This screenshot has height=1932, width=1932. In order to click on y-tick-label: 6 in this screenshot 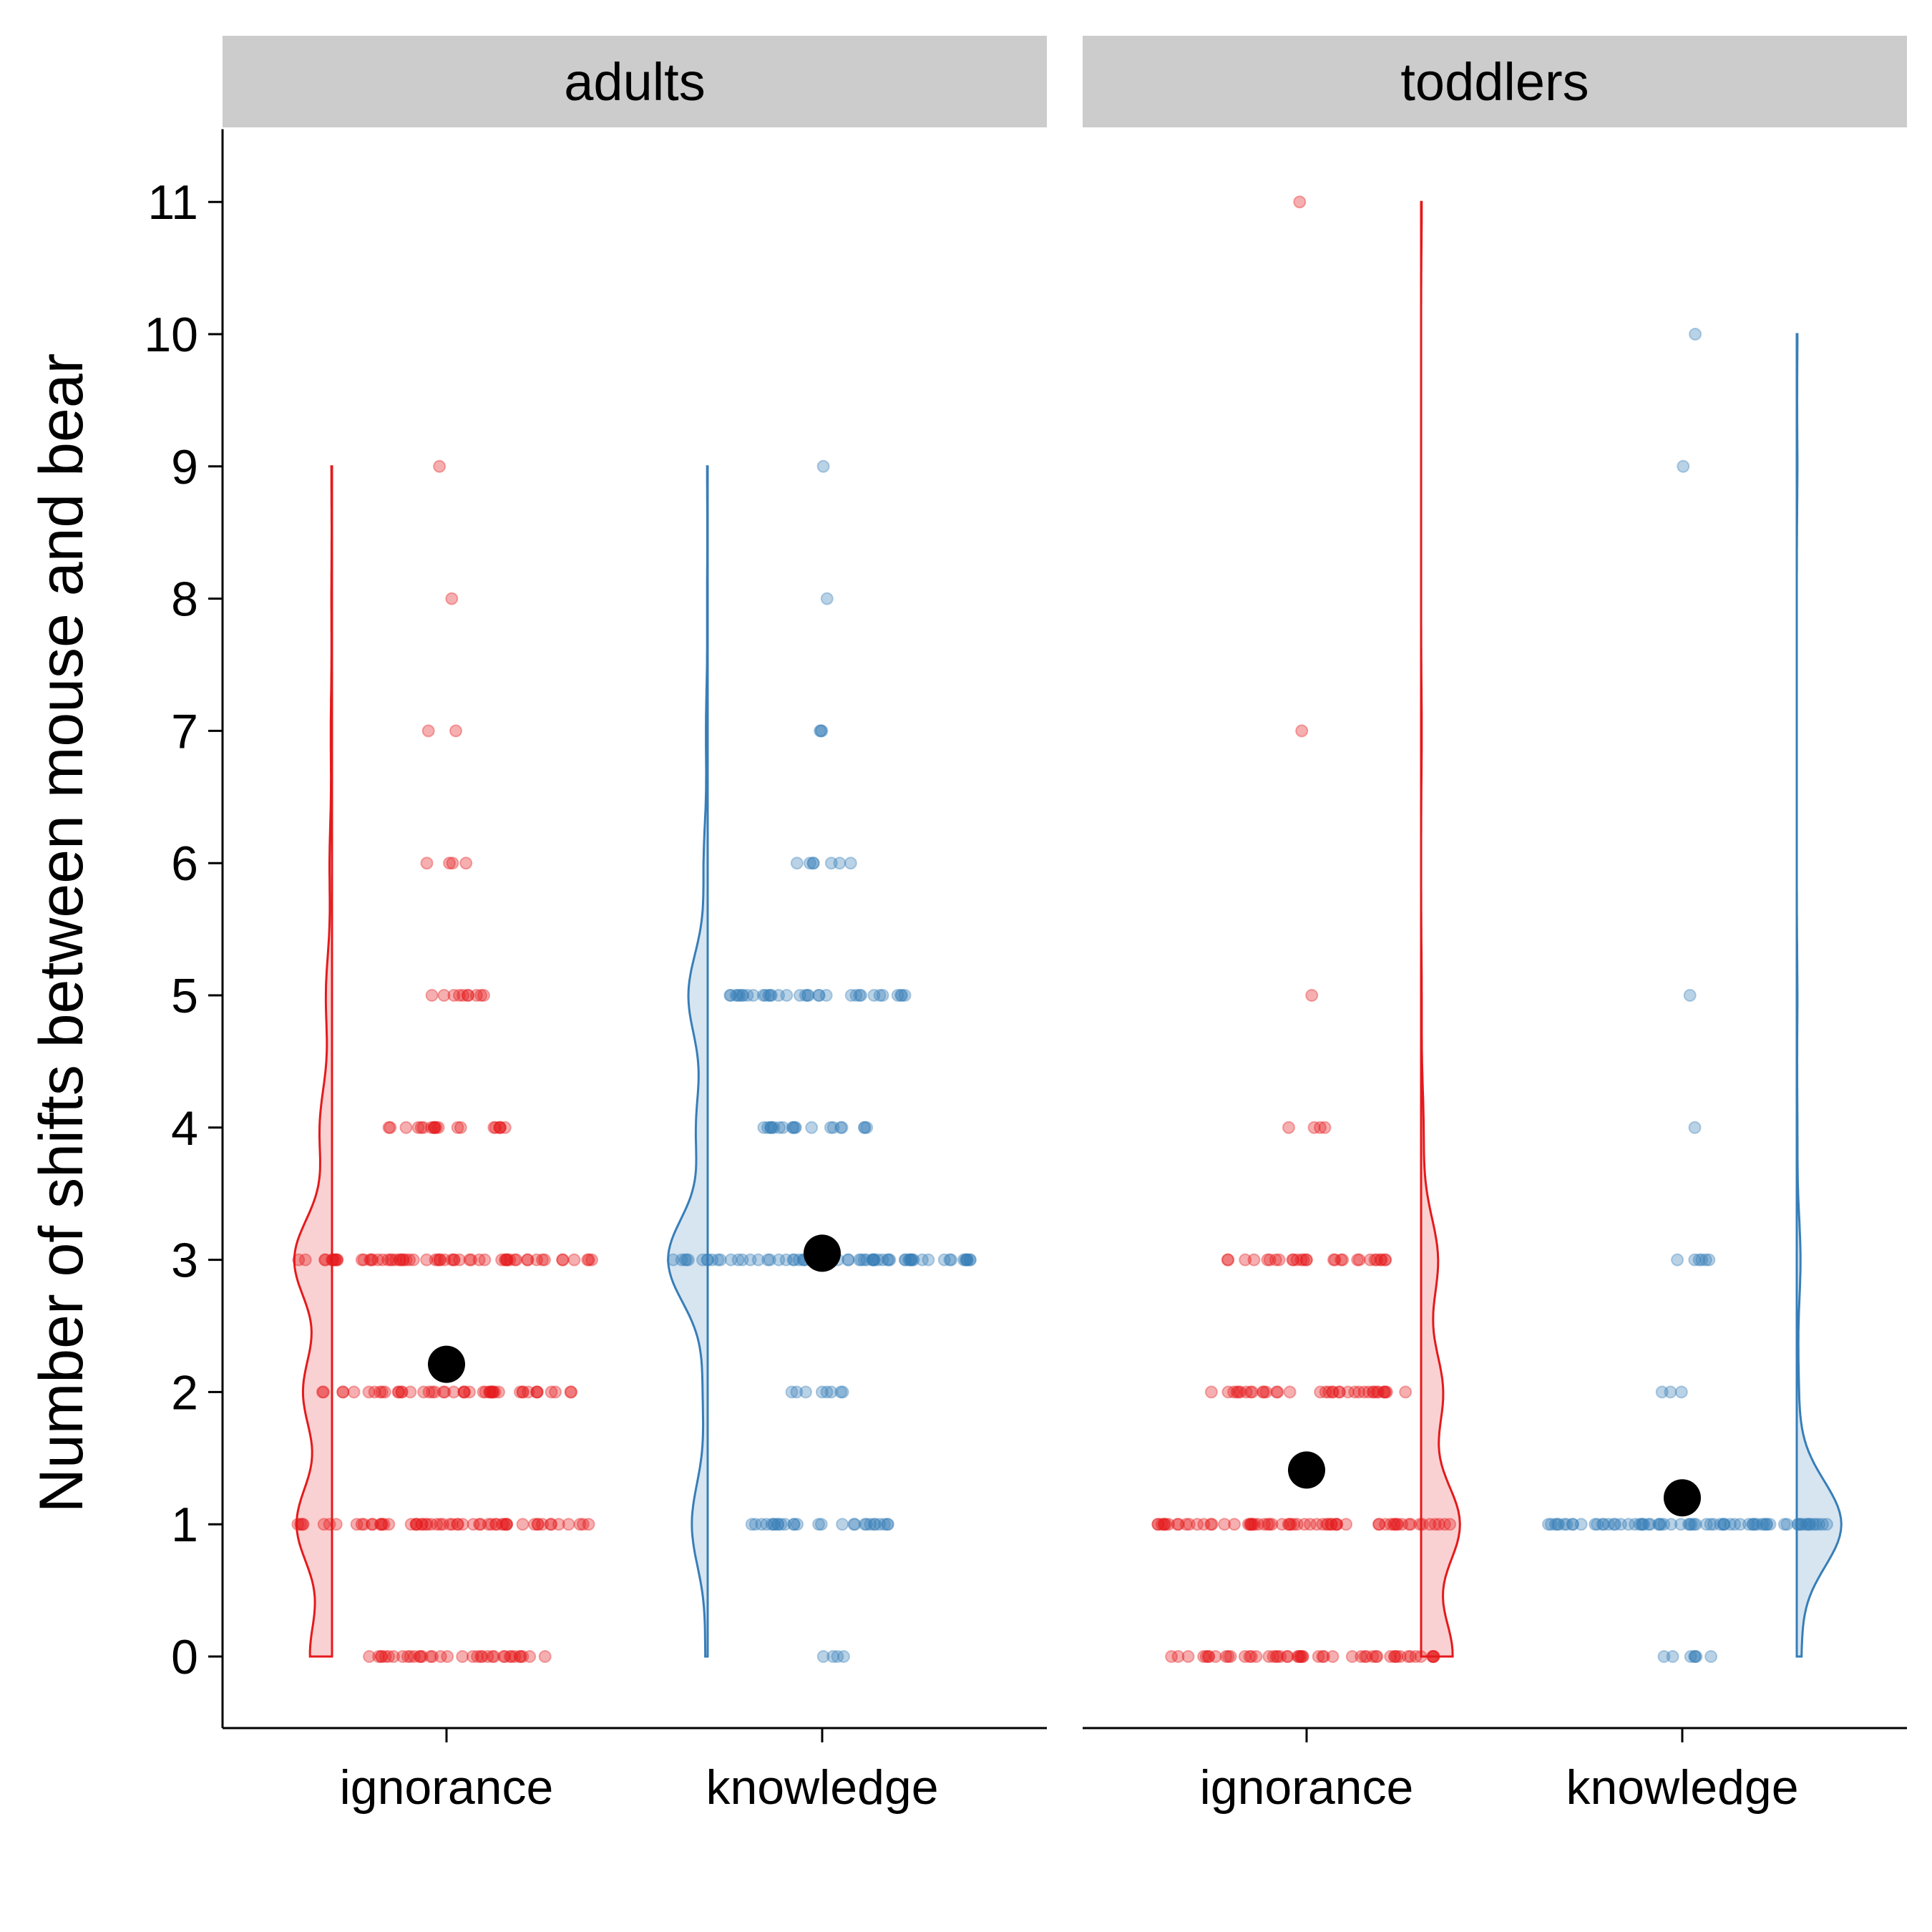, I will do `click(184, 863)`.